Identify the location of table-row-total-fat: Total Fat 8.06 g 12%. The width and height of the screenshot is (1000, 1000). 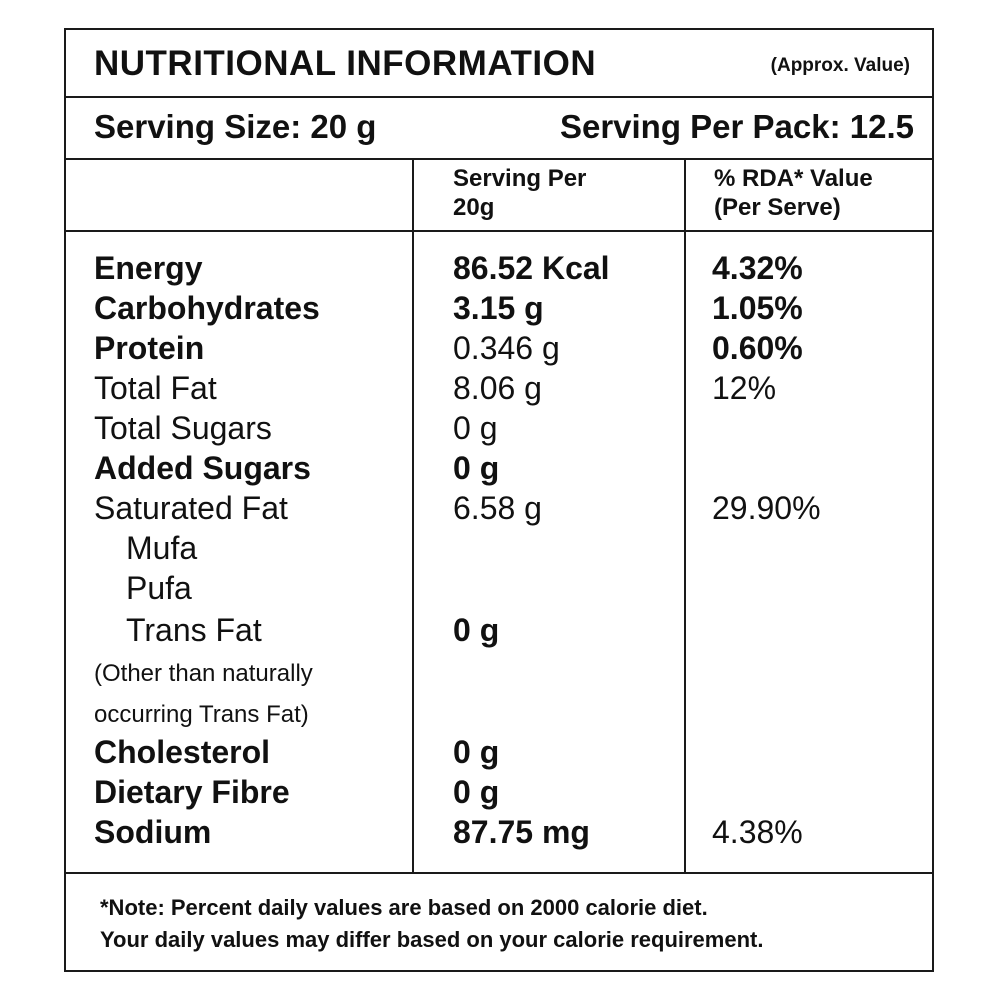
(499, 388).